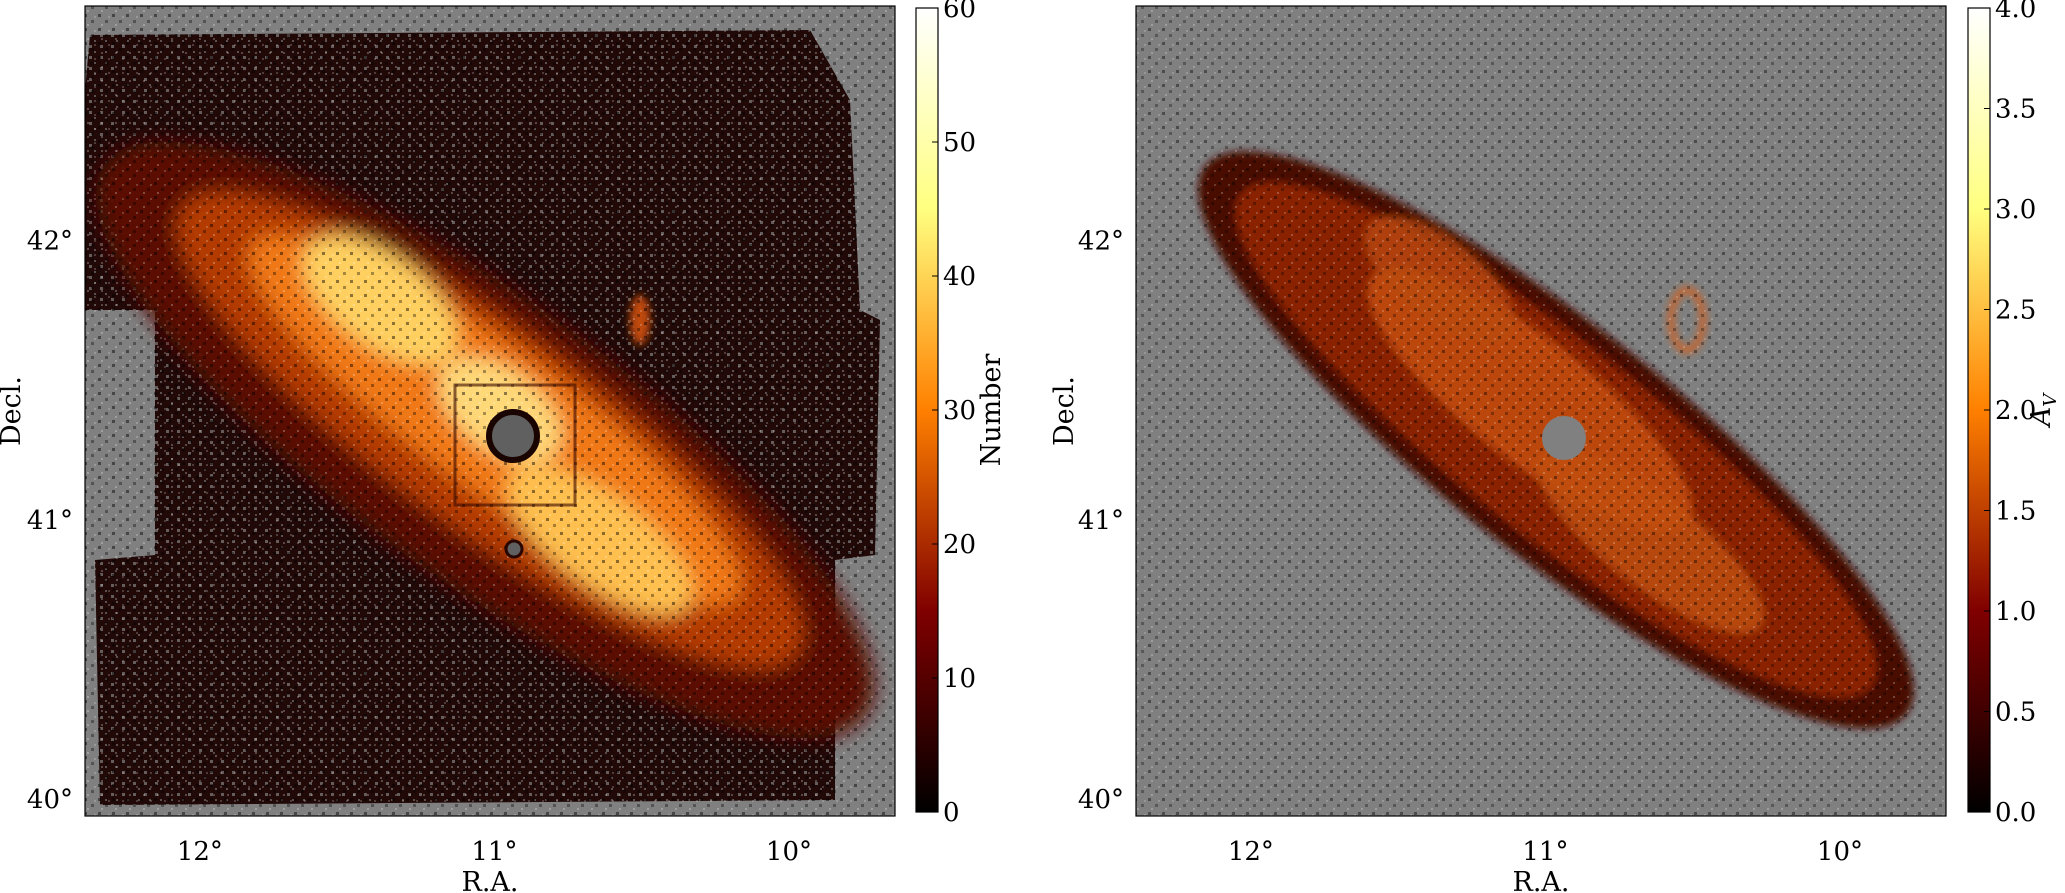  Describe the element at coordinates (959, 411) in the screenshot. I see `colorbar-tick-label-L-3: 30` at that location.